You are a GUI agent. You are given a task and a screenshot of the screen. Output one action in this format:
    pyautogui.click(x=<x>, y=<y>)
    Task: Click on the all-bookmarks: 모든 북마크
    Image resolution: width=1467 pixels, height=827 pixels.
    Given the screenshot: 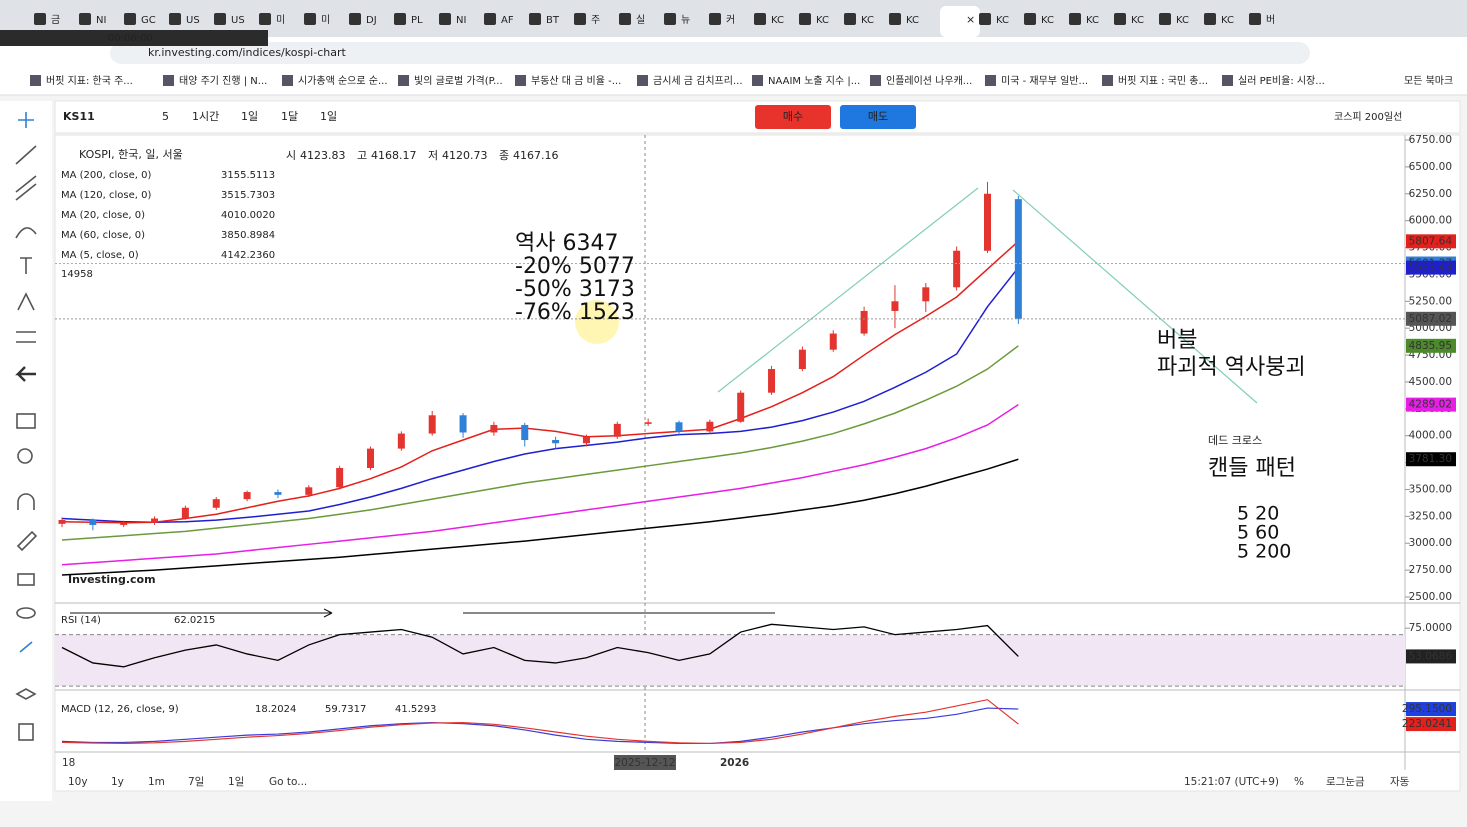 What is the action you would take?
    pyautogui.click(x=1428, y=81)
    